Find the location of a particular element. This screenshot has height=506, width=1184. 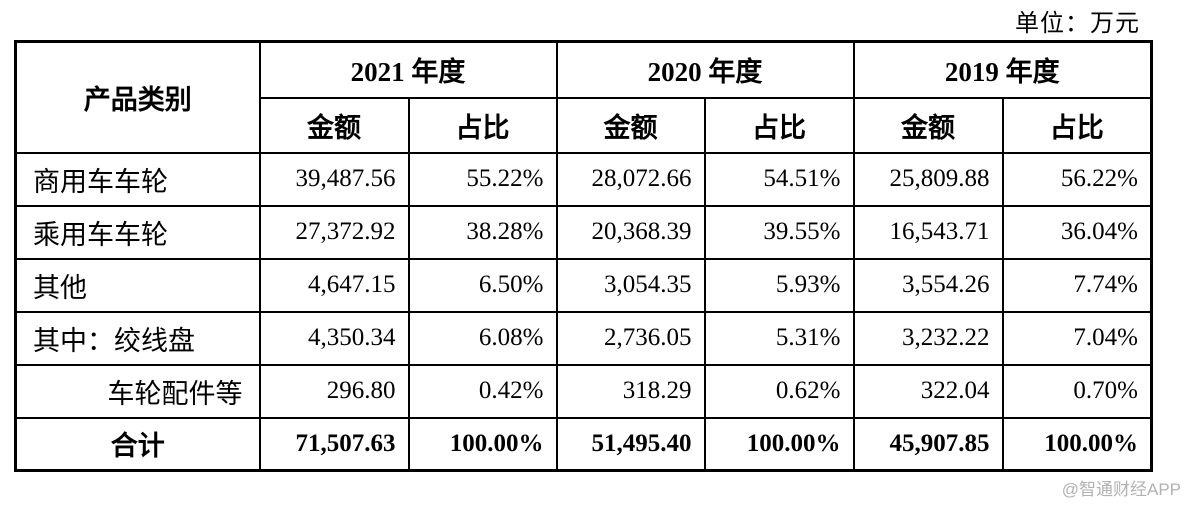

share-2021: 55.22% is located at coordinates (482, 179).